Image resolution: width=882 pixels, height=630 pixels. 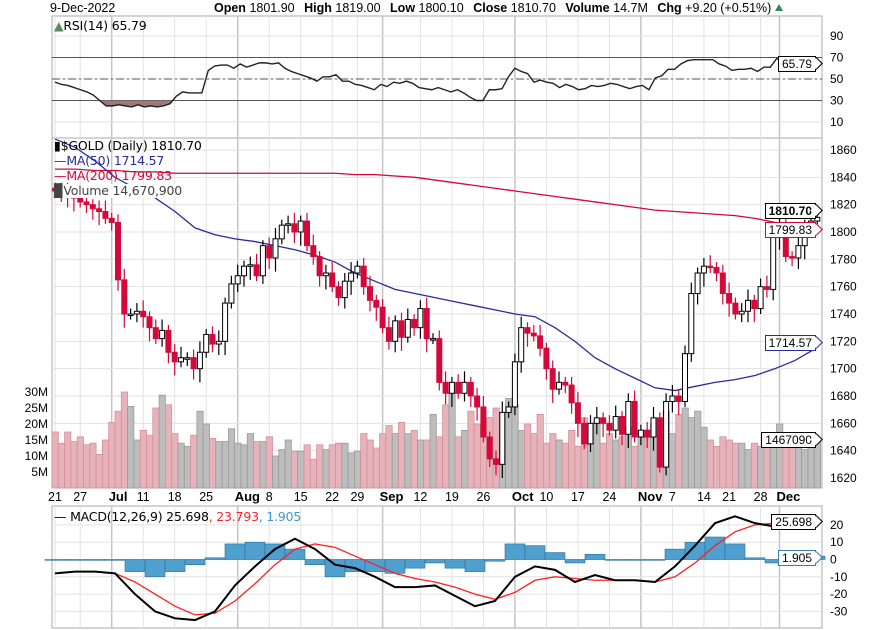 I want to click on price-tick-label: 1780, so click(x=843, y=259).